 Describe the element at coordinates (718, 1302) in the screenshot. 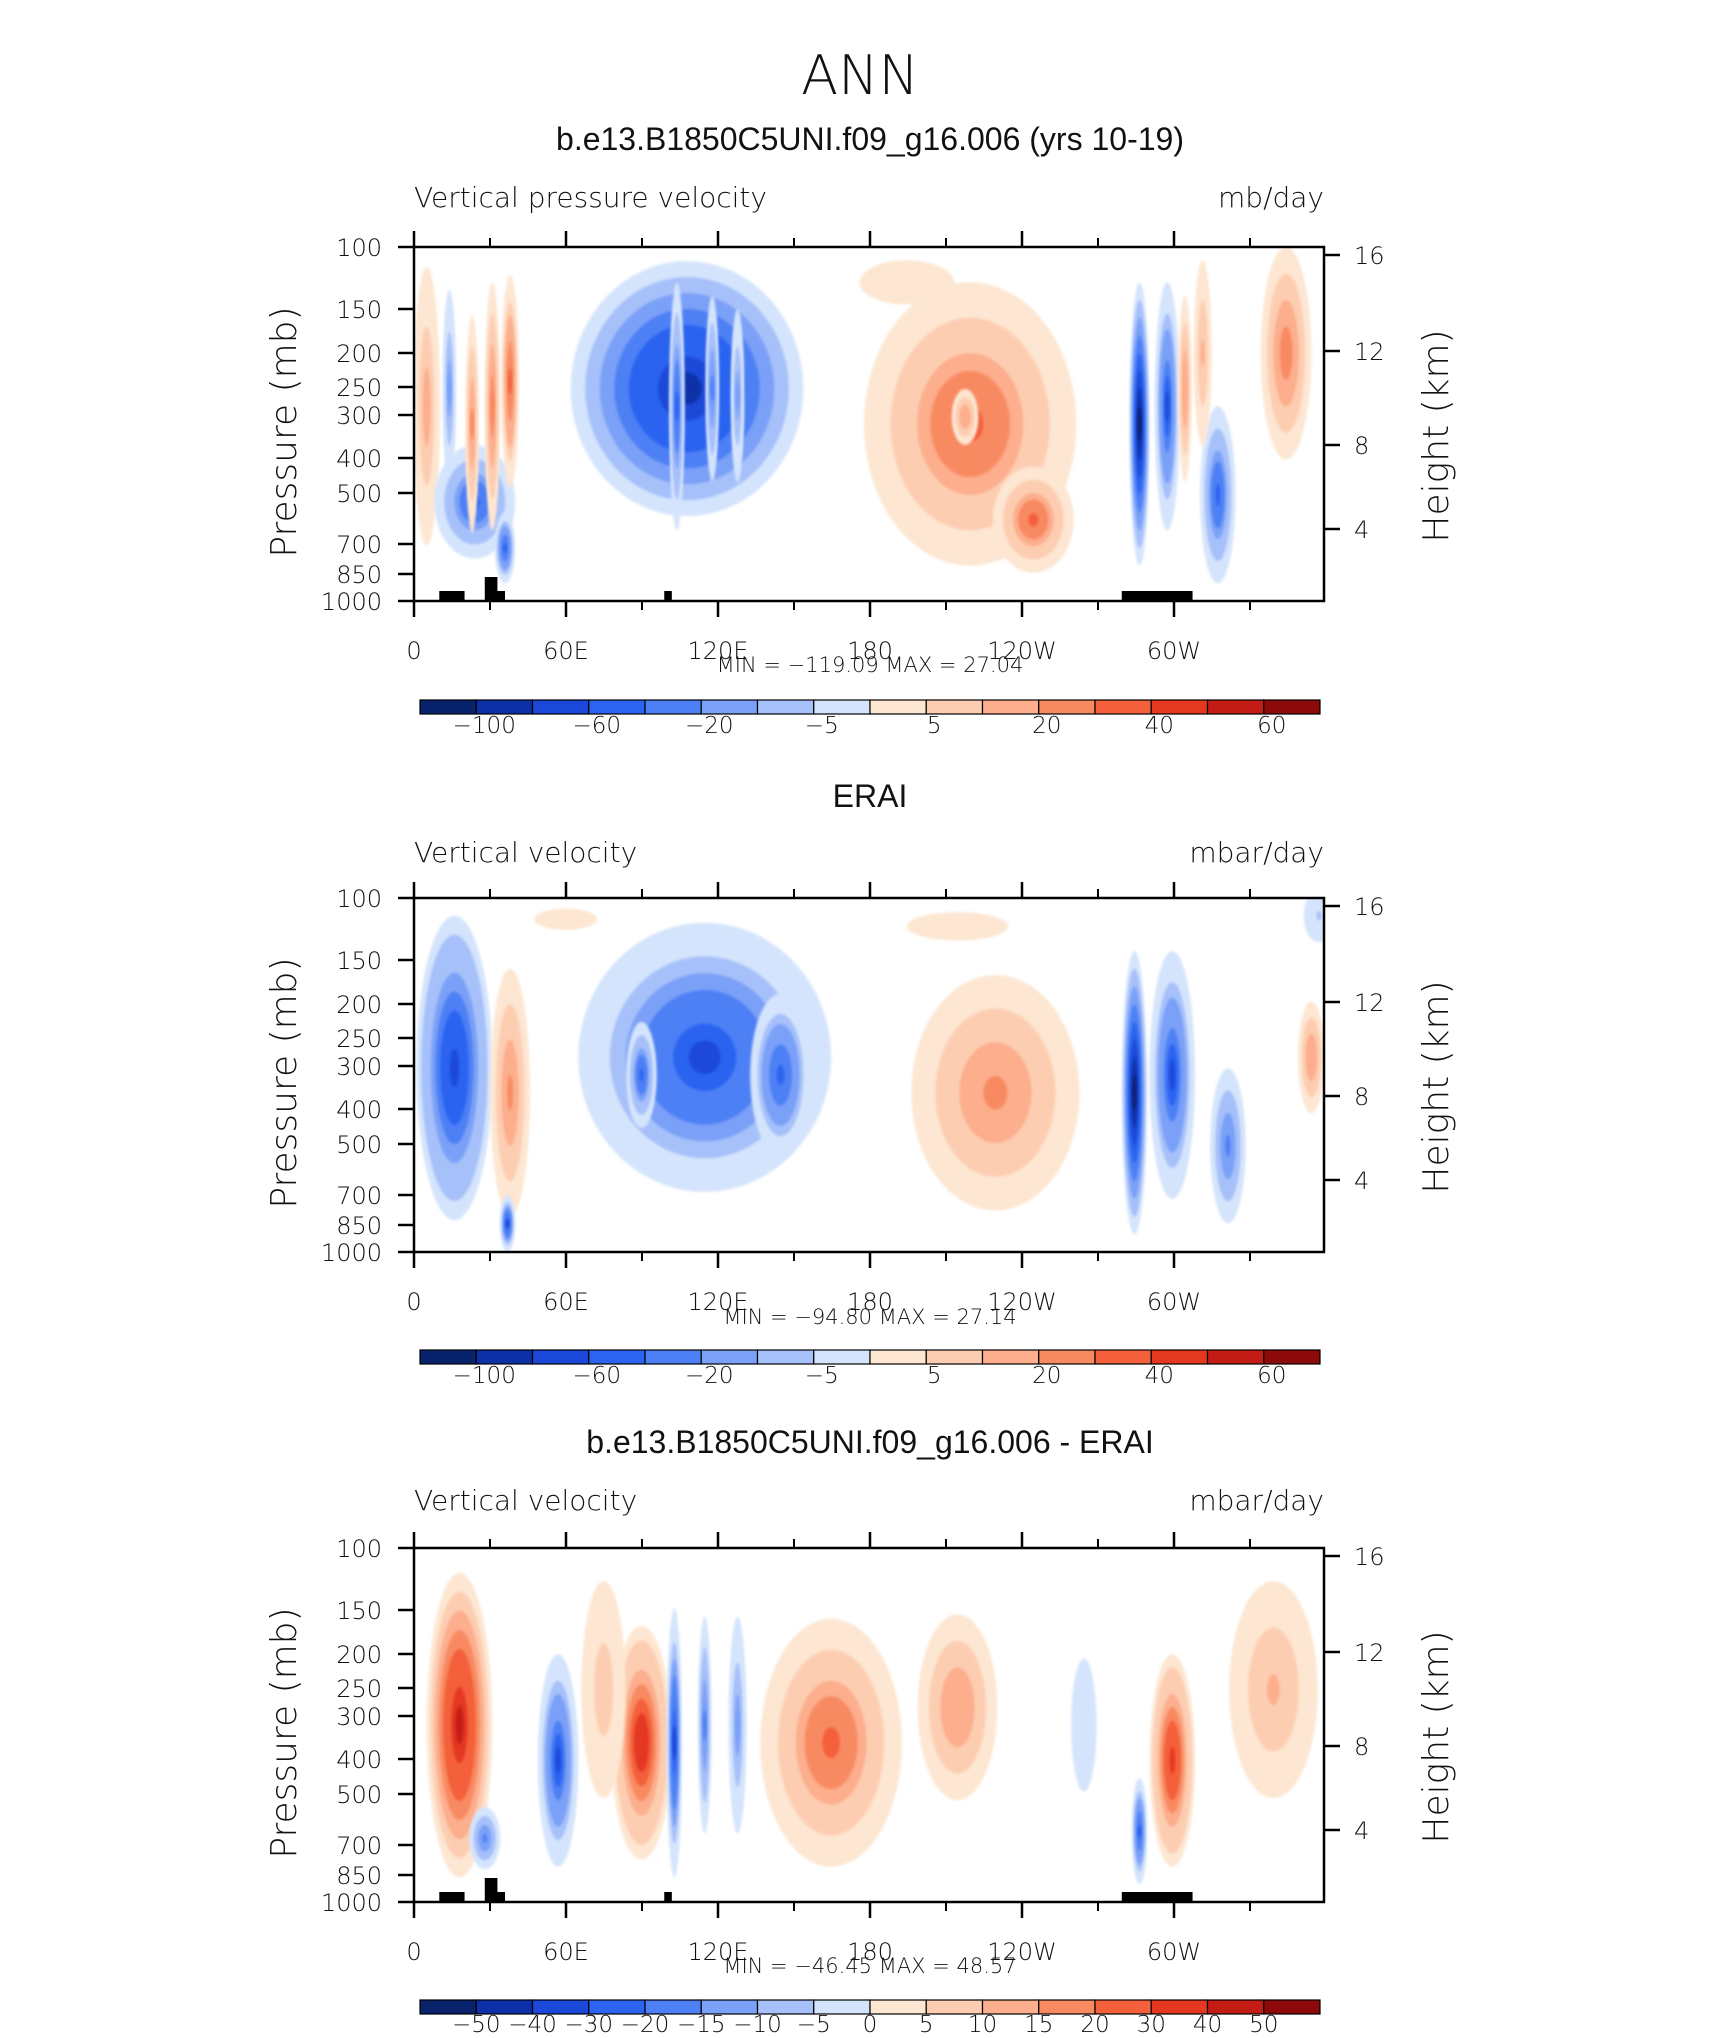

I see `x-tick-label: 120E` at that location.